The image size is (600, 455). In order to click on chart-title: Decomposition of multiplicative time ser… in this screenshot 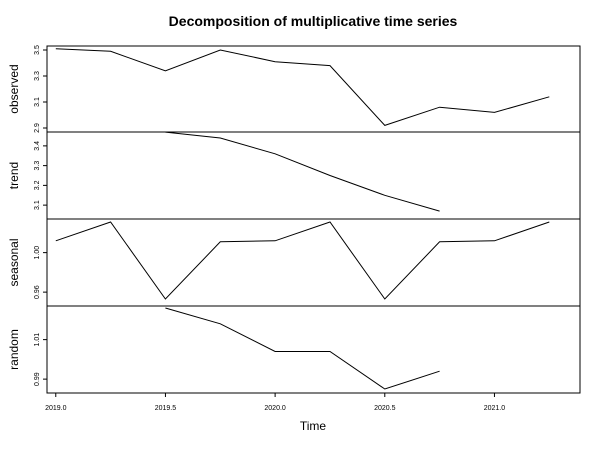, I will do `click(313, 21)`.